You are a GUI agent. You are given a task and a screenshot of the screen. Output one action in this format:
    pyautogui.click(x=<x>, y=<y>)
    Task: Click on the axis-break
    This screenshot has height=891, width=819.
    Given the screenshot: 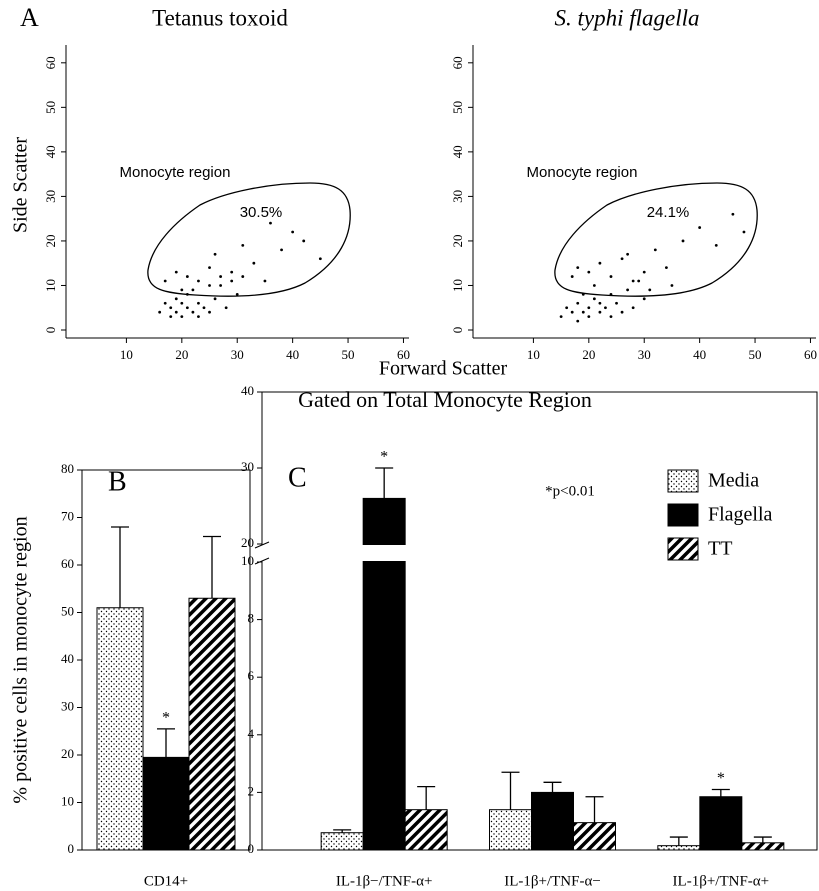 What is the action you would take?
    pyautogui.click(x=262, y=553)
    